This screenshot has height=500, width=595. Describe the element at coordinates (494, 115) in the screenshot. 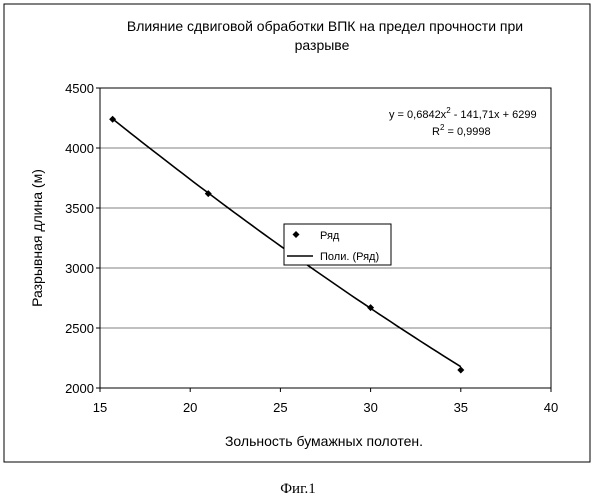

I see `equation-rest: - 141,71x + 6299` at that location.